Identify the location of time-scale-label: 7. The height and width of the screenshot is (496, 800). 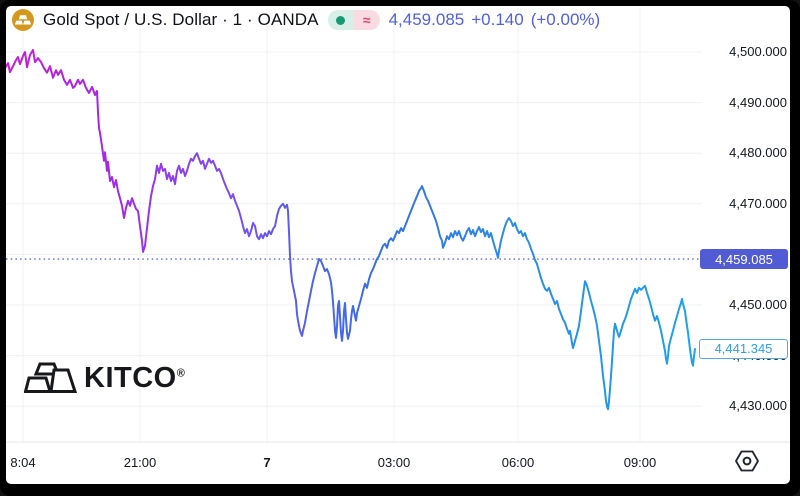
(267, 462).